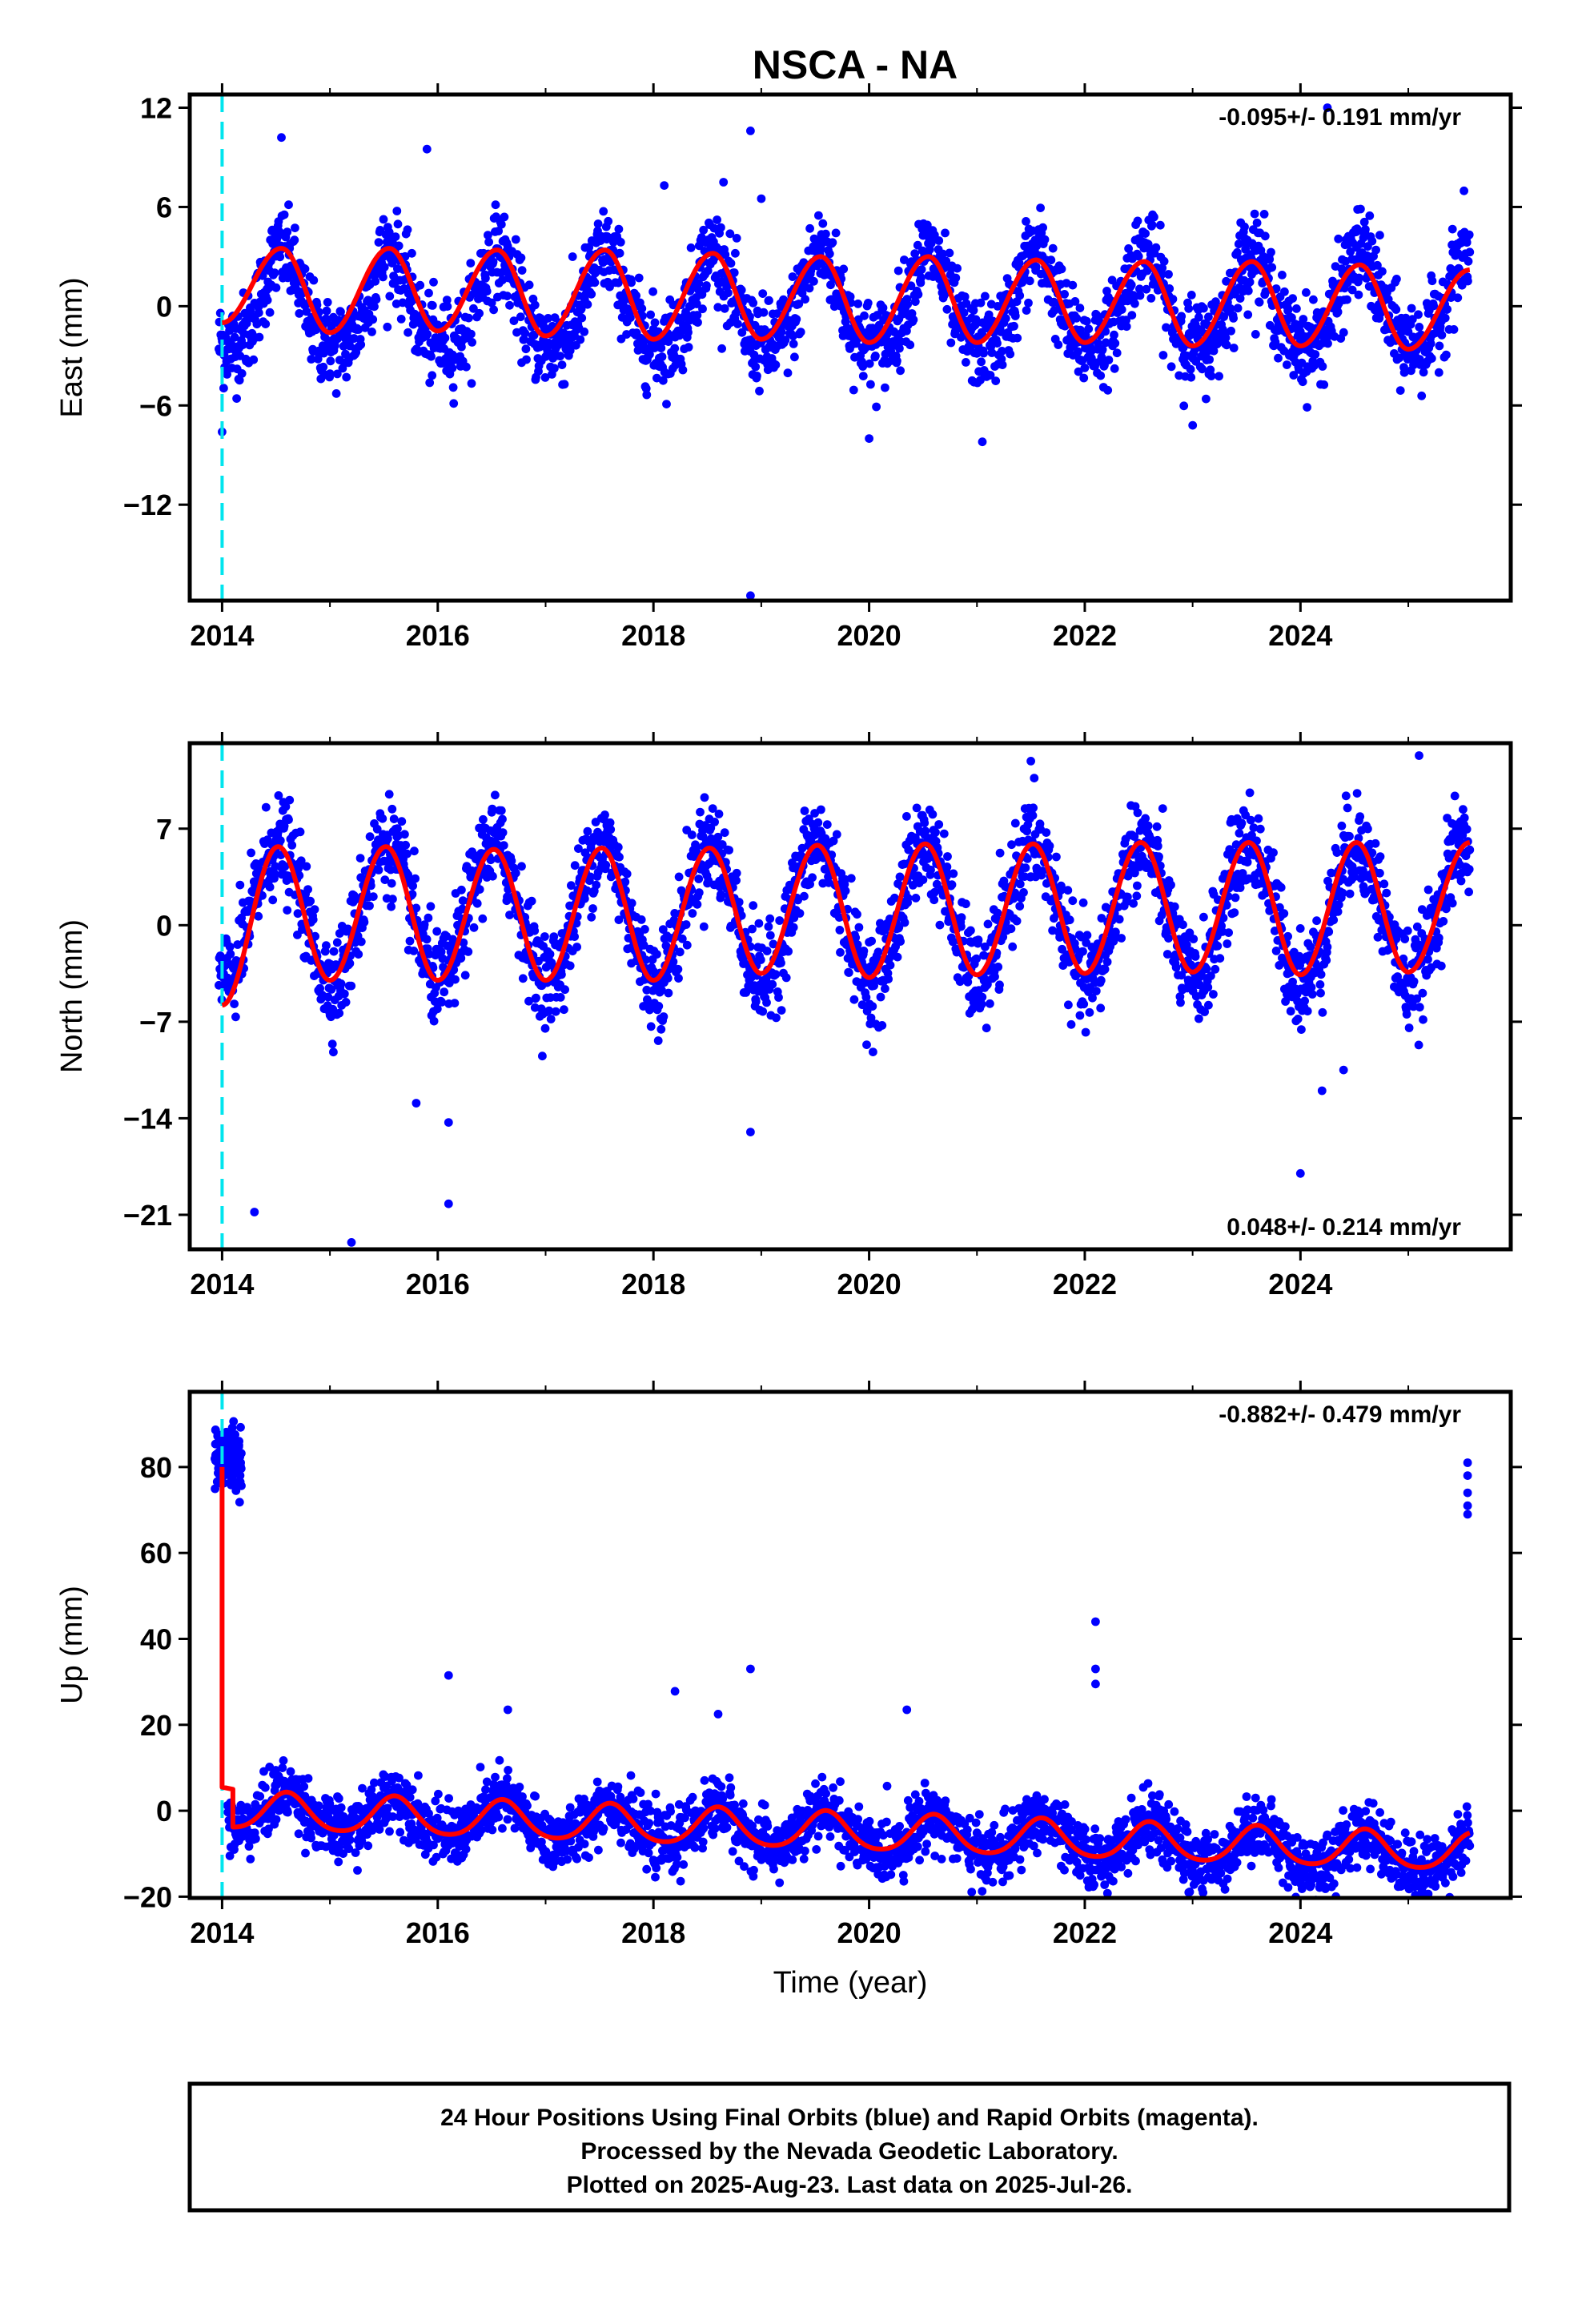 The height and width of the screenshot is (2324, 1582). I want to click on x-tick-label: 2014, so click(222, 635).